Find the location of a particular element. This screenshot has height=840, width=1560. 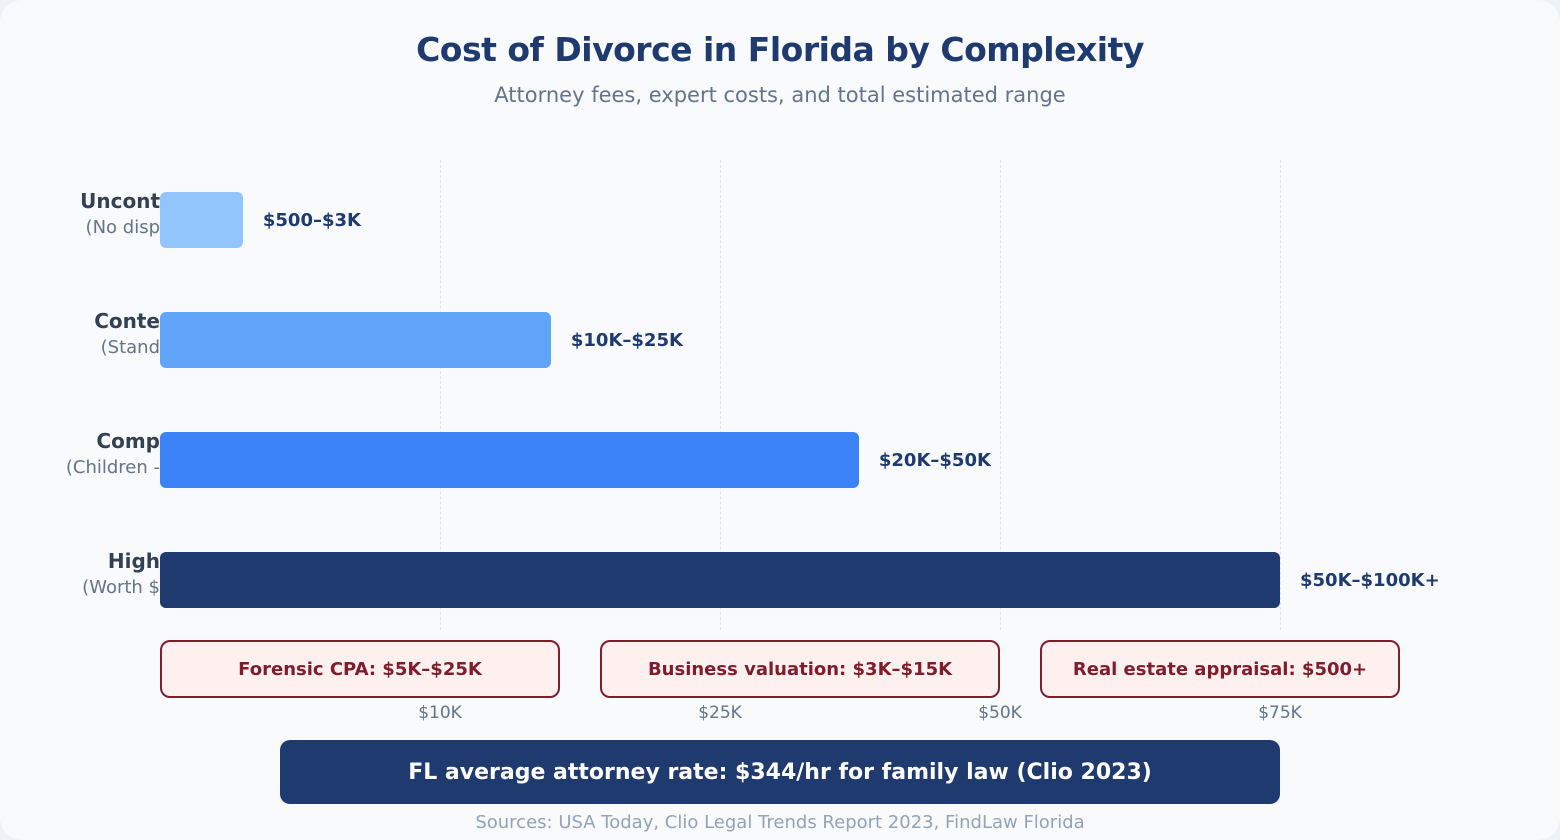

category-subtitle: (No disp is located at coordinates (122, 227).